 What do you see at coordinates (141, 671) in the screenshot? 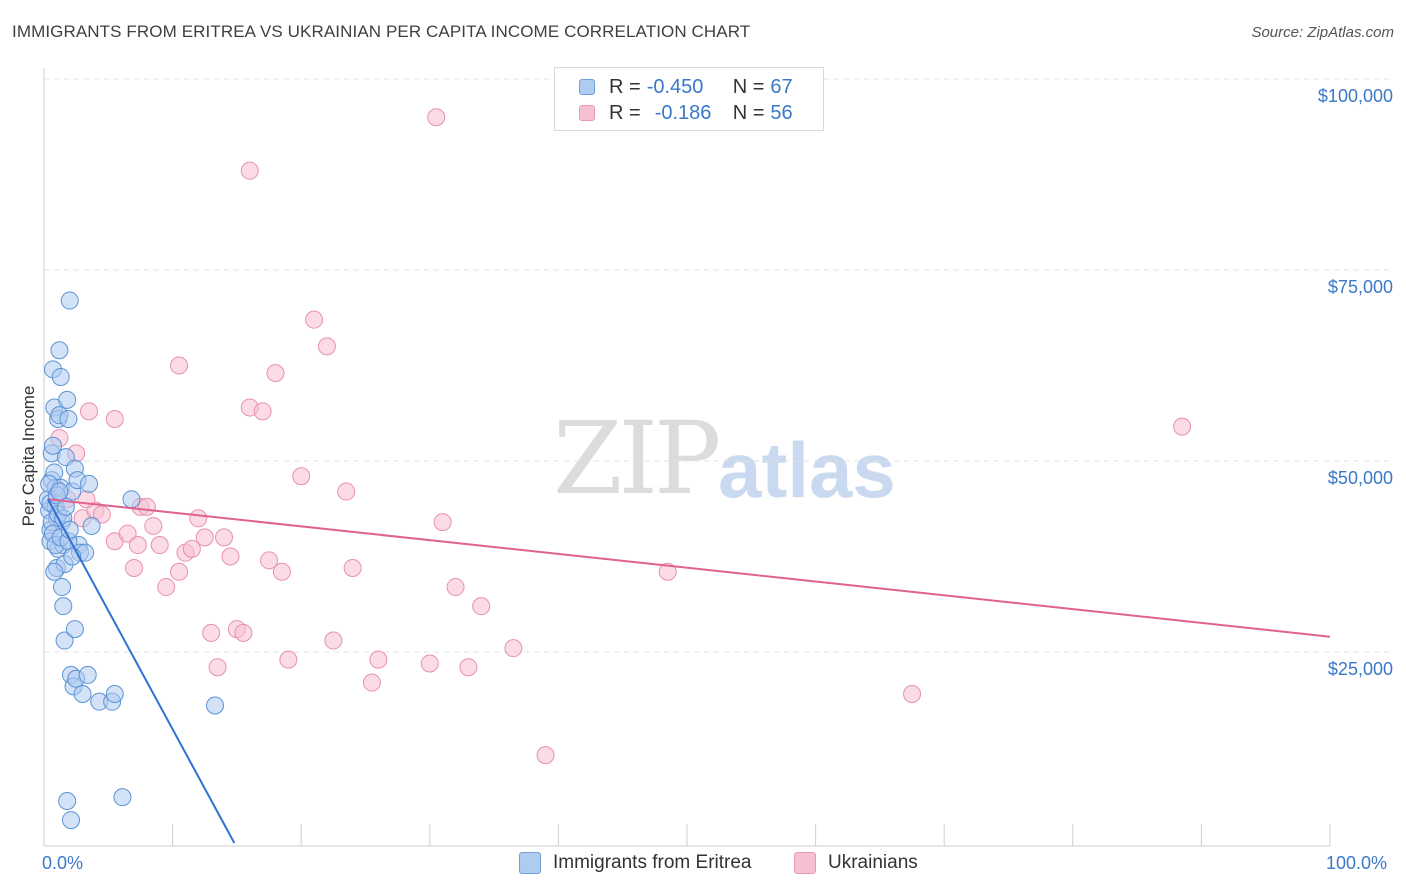
I see `eritrea-trend-line` at bounding box center [141, 671].